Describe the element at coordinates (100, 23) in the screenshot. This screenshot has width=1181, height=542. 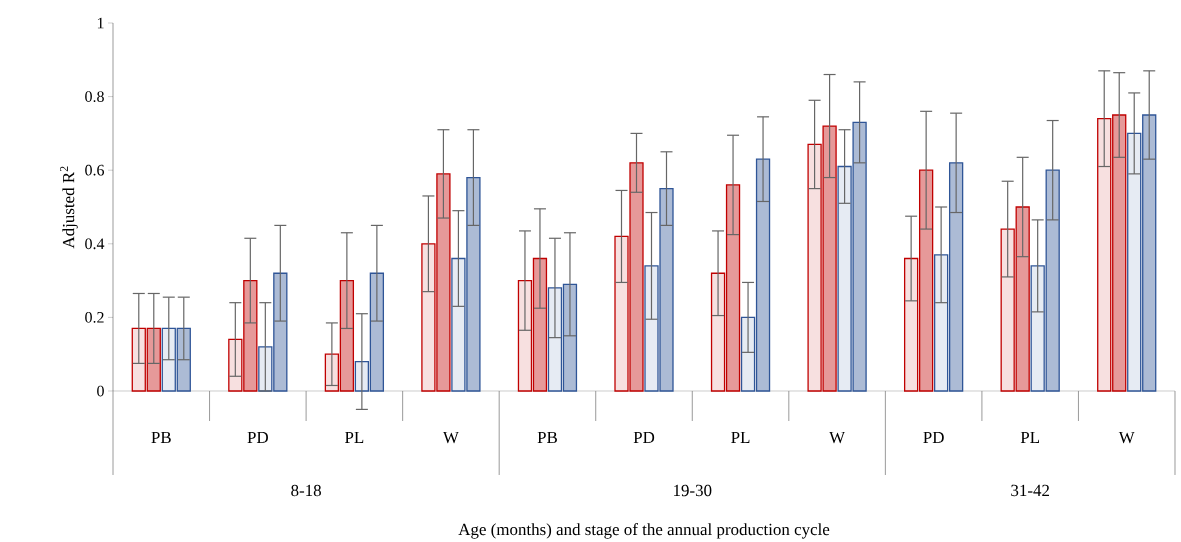
I see `y-tick-label: 1` at that location.